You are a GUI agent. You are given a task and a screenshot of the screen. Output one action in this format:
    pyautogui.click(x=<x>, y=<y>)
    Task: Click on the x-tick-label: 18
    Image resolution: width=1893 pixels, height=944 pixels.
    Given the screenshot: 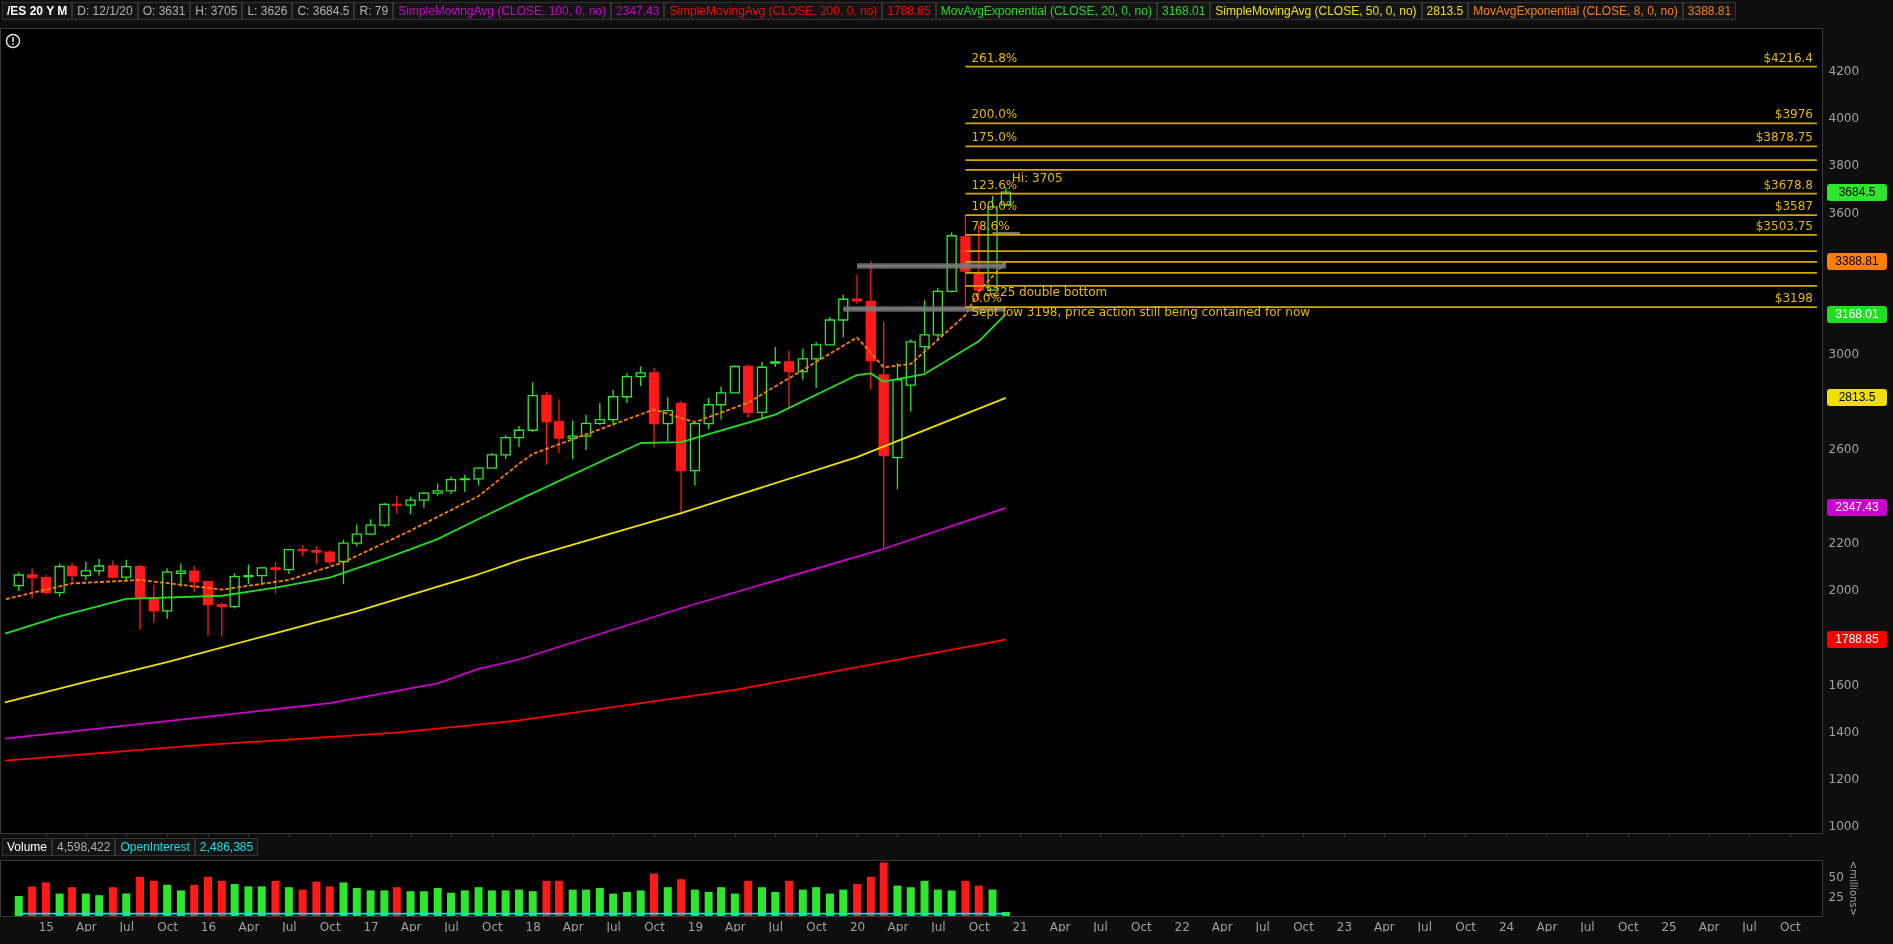 What is the action you would take?
    pyautogui.click(x=533, y=926)
    